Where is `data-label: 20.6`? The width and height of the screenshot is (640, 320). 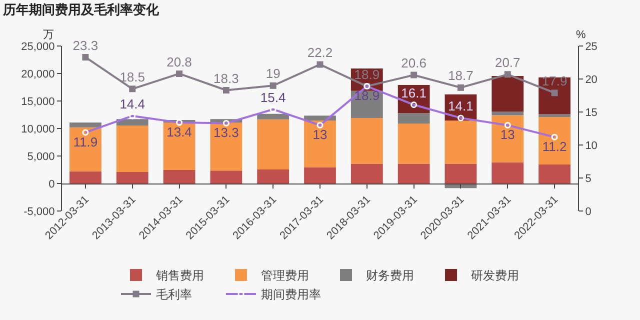 data-label: 20.6 is located at coordinates (413, 63).